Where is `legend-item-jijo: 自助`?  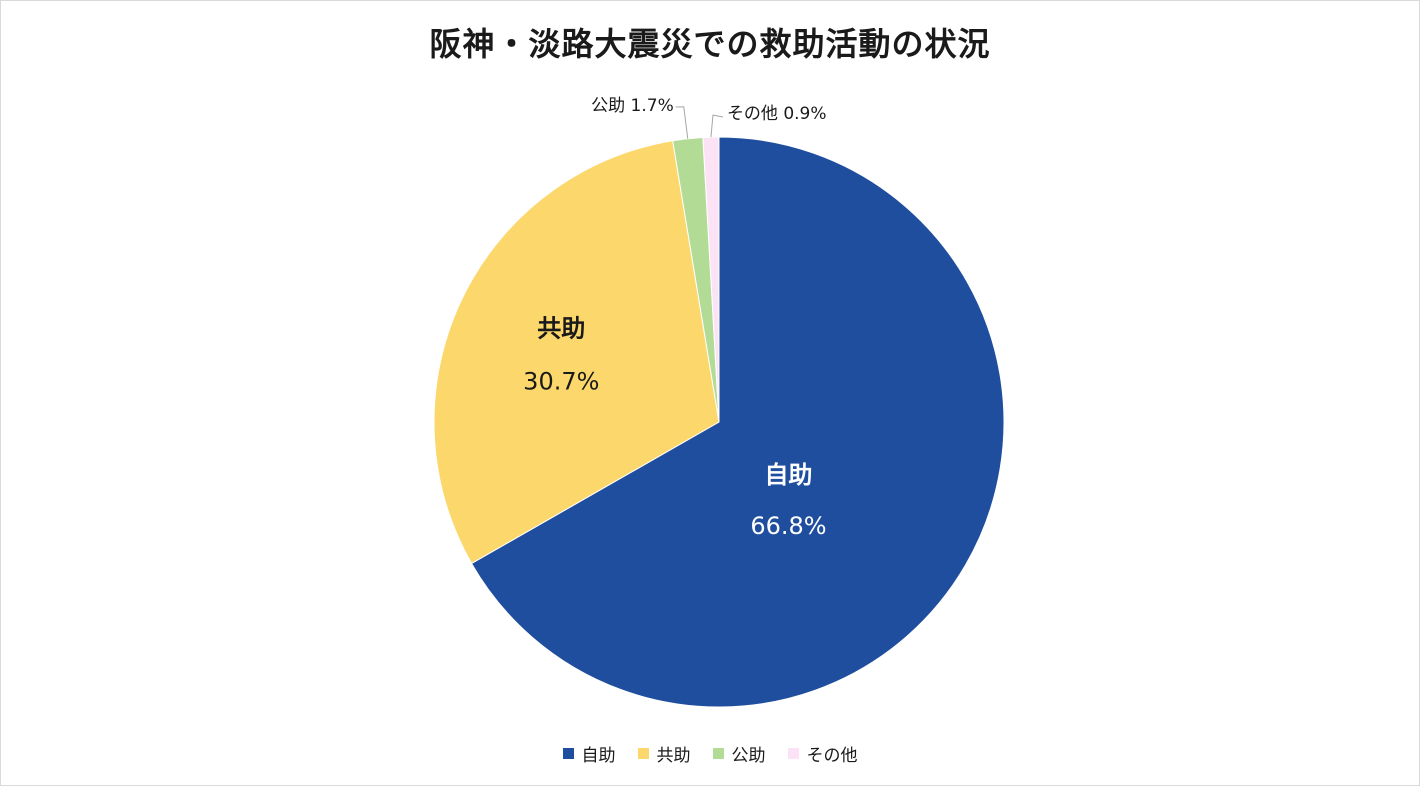 legend-item-jijo: 自助 is located at coordinates (589, 753).